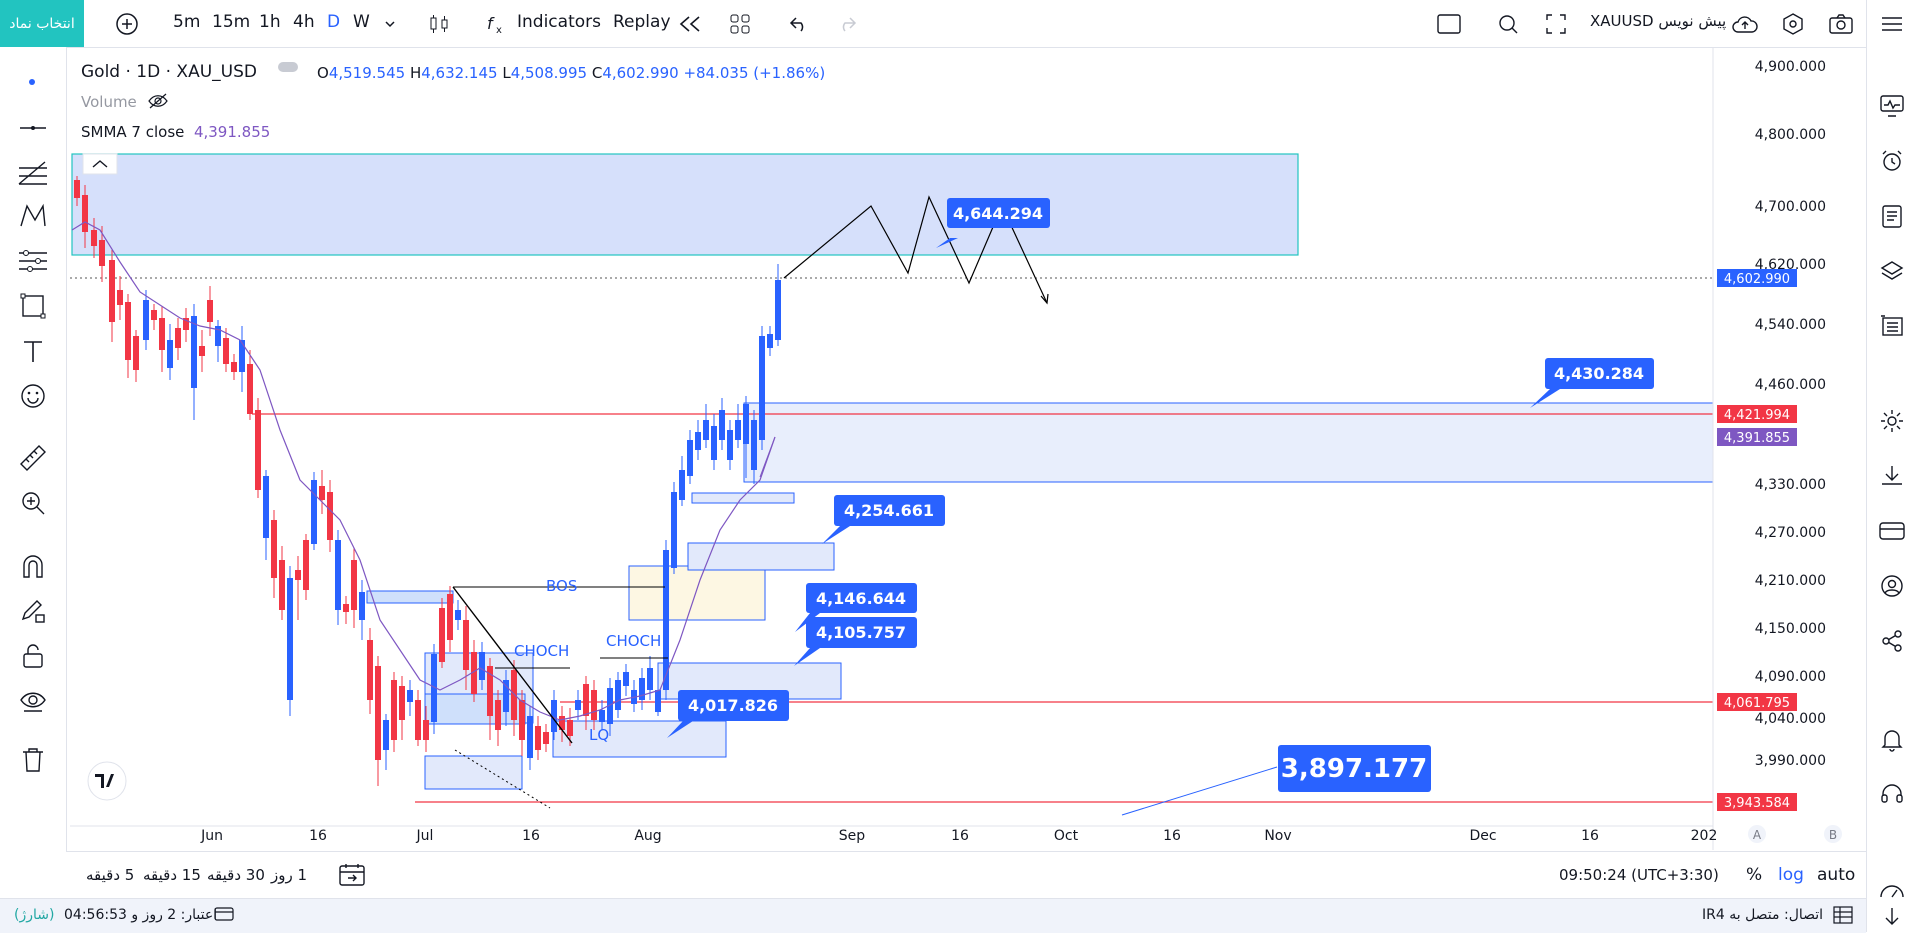 Image resolution: width=1919 pixels, height=933 pixels. I want to click on range-15m: 15 دقیقه, so click(172, 875).